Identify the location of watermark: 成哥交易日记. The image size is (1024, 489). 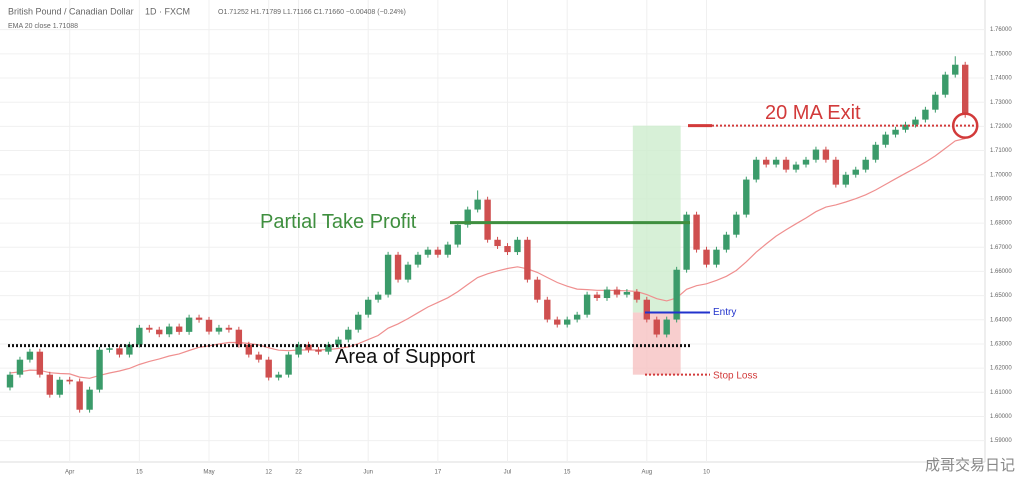
(970, 465).